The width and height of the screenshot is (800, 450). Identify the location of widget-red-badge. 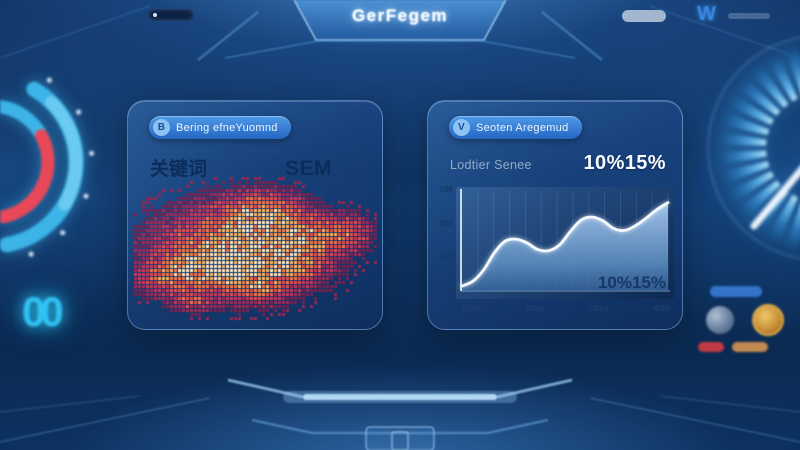
(711, 347).